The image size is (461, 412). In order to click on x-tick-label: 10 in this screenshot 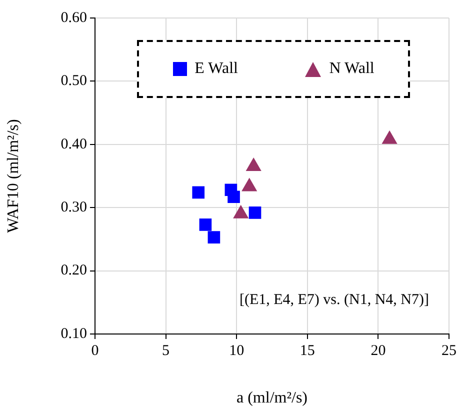, I will do `click(236, 350)`.